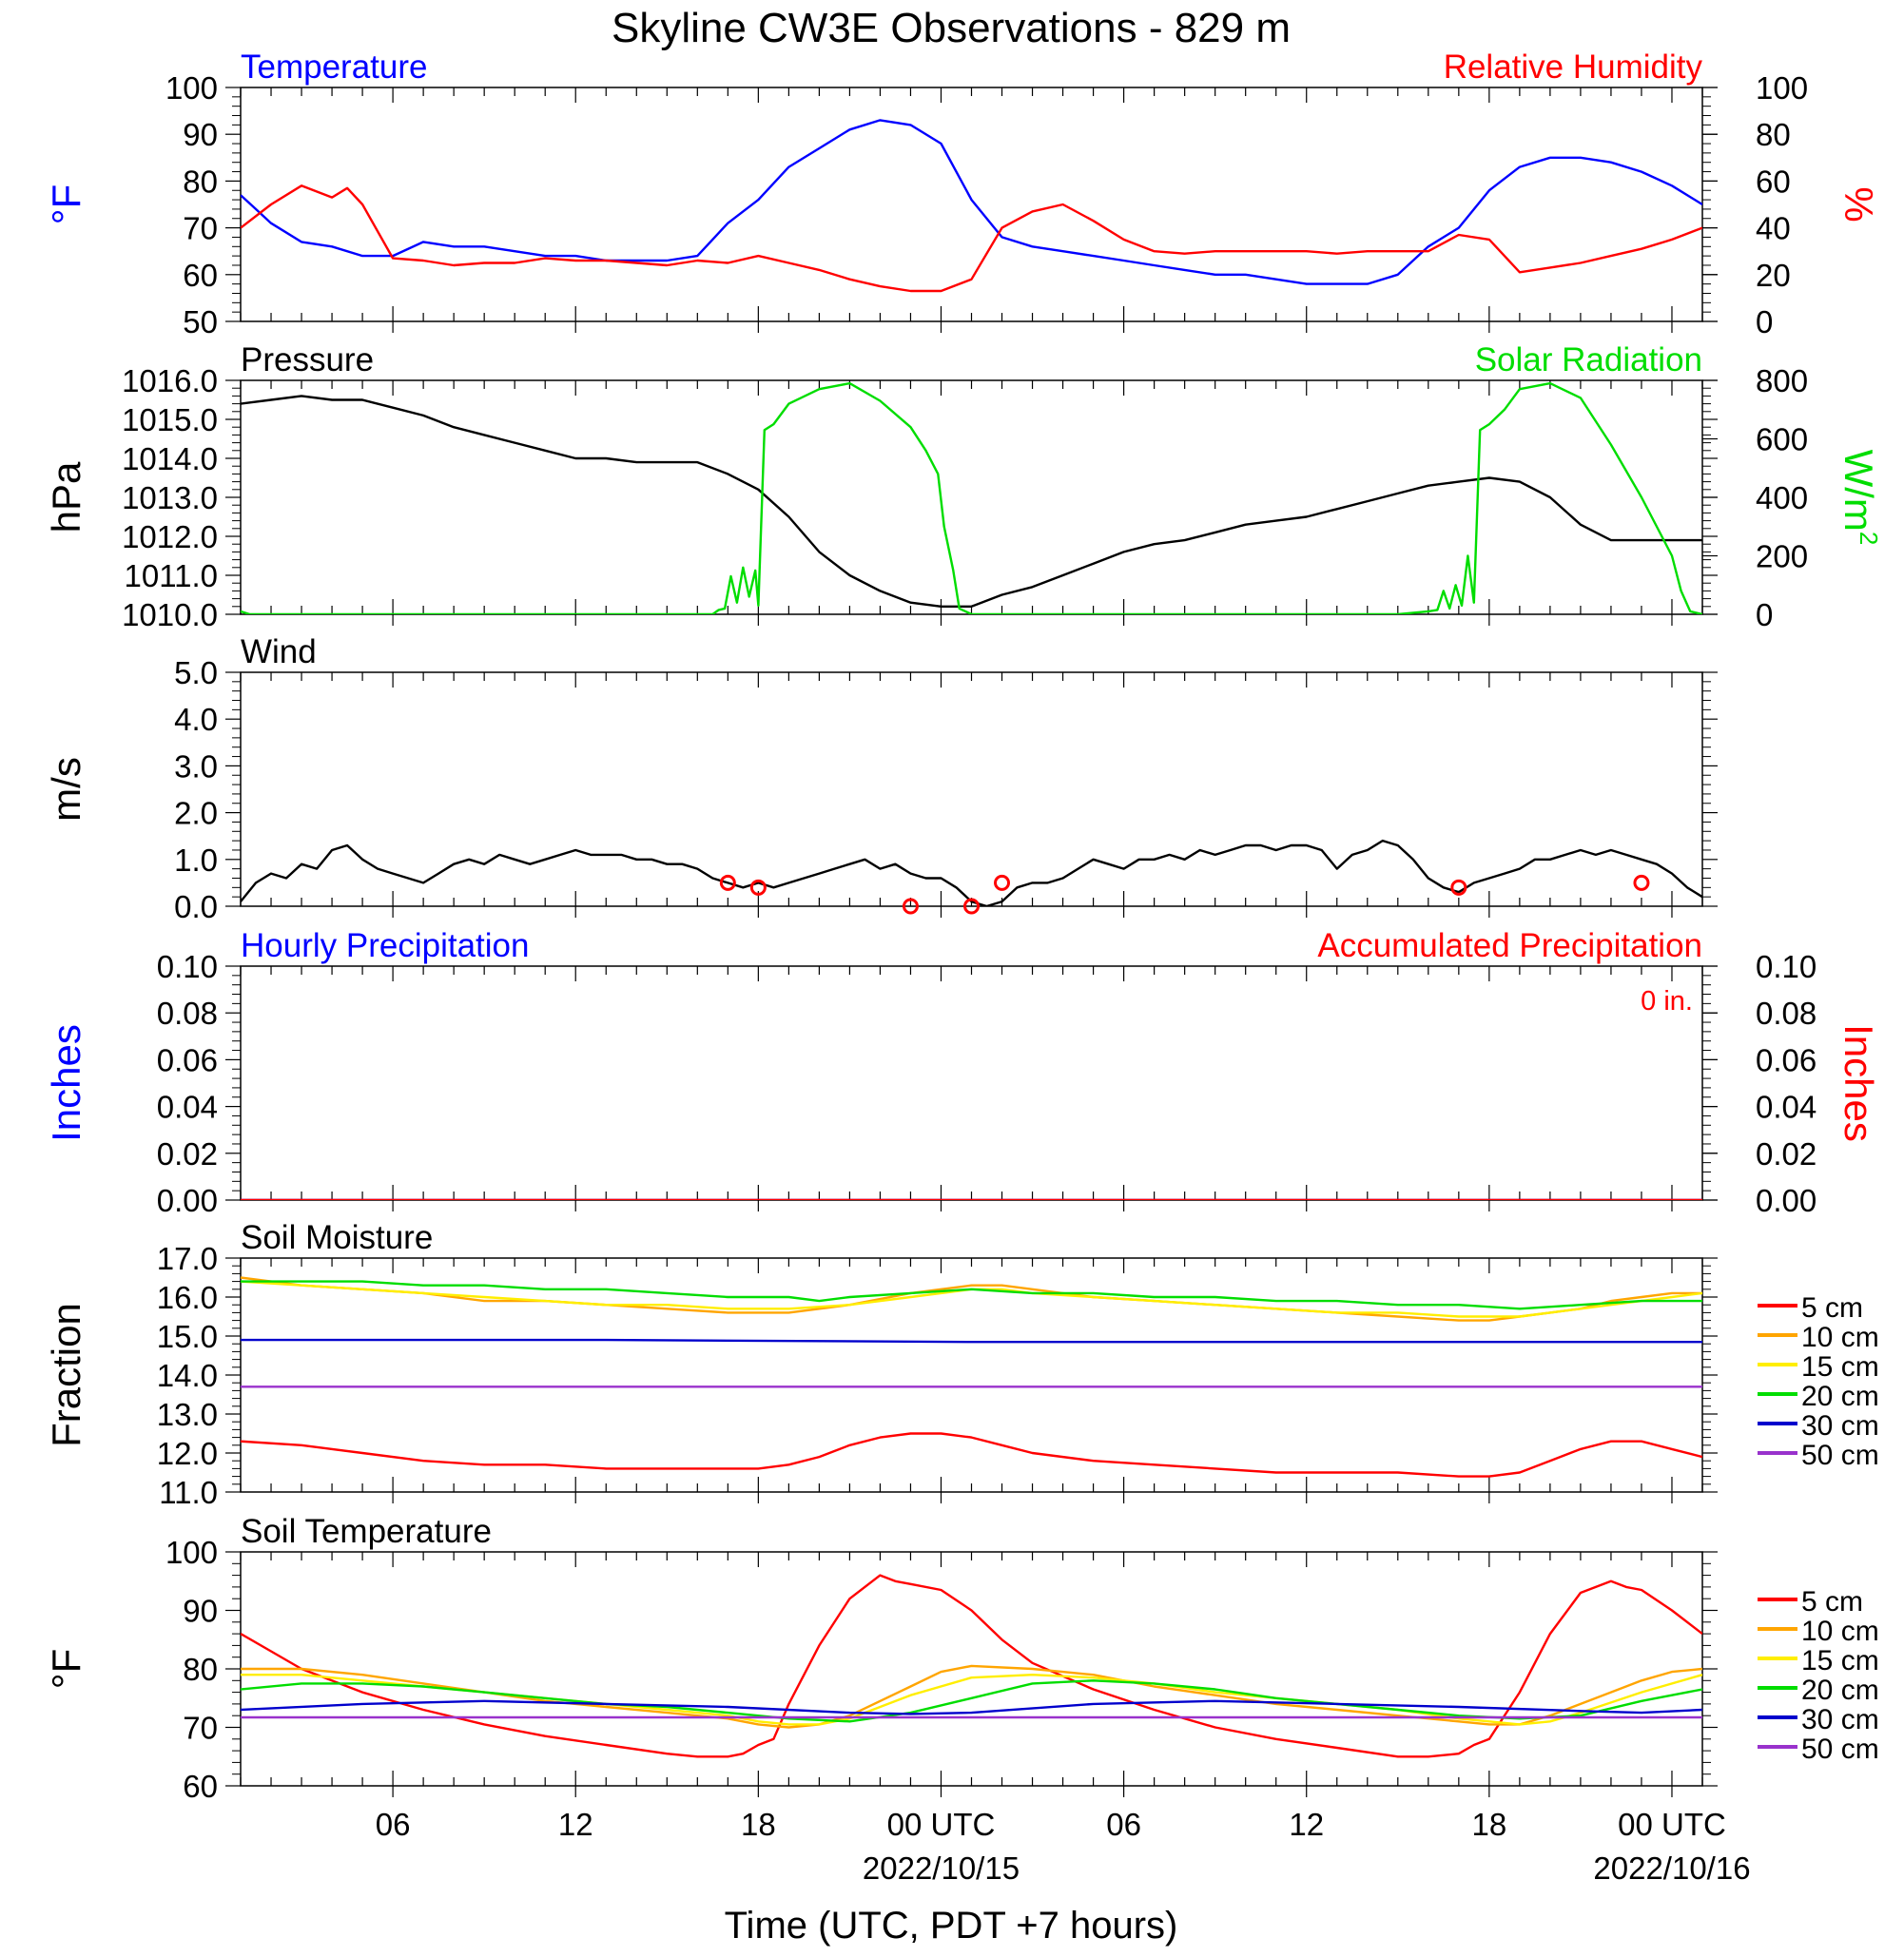 This screenshot has height=1957, width=1904. Describe the element at coordinates (942, 1868) in the screenshot. I see `x-date-label: 2022/10/15` at that location.